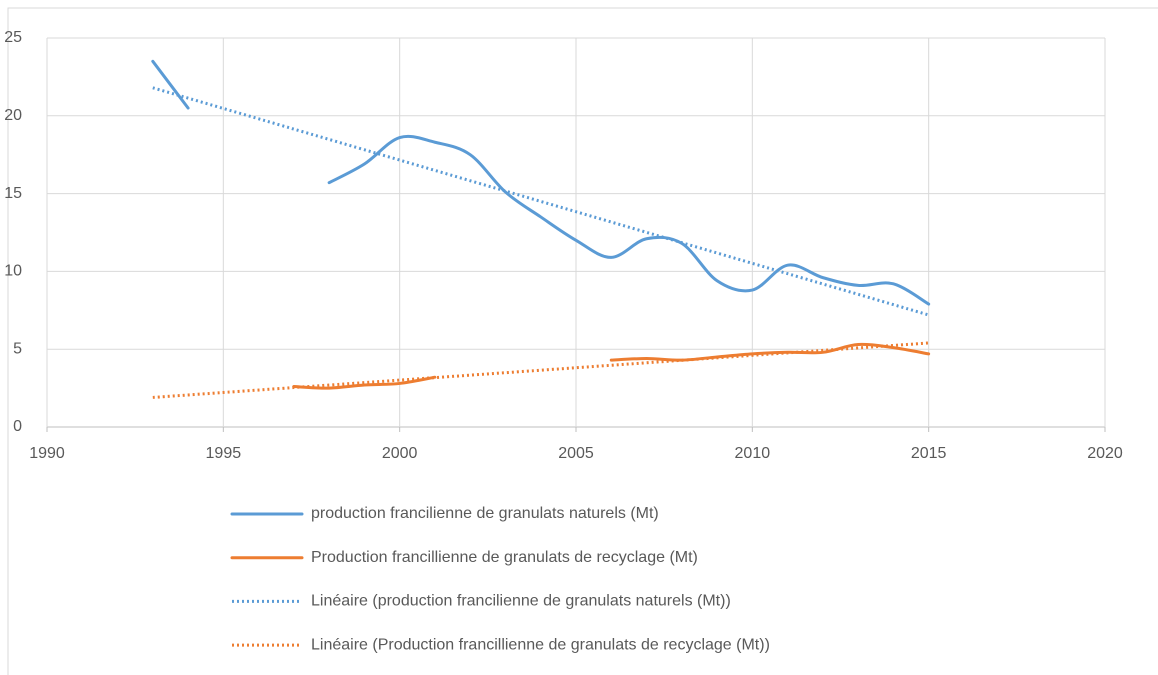 Image resolution: width=1158 pixels, height=675 pixels. I want to click on x-tick-label: 2000, so click(400, 453).